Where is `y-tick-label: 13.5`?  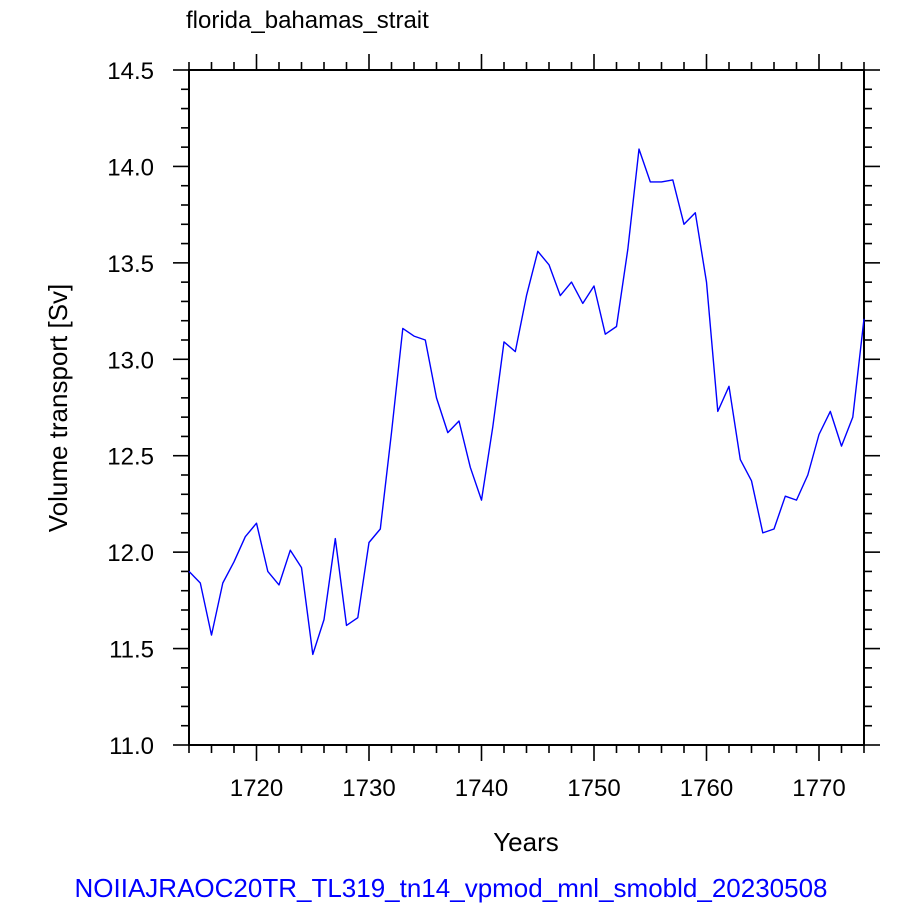
y-tick-label: 13.5 is located at coordinates (130, 264).